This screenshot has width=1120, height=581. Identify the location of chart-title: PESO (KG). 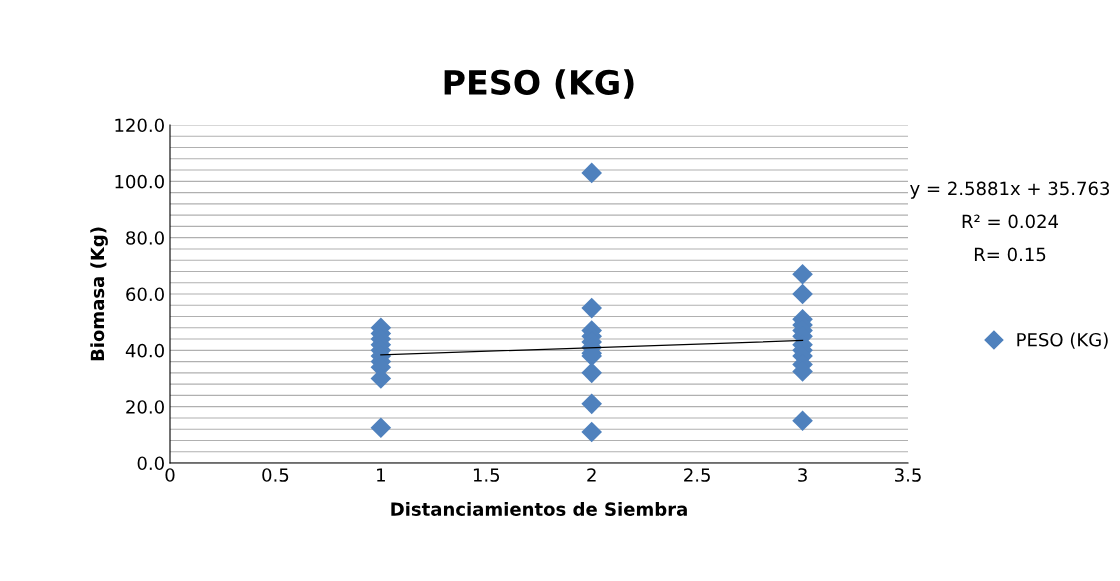
(539, 84).